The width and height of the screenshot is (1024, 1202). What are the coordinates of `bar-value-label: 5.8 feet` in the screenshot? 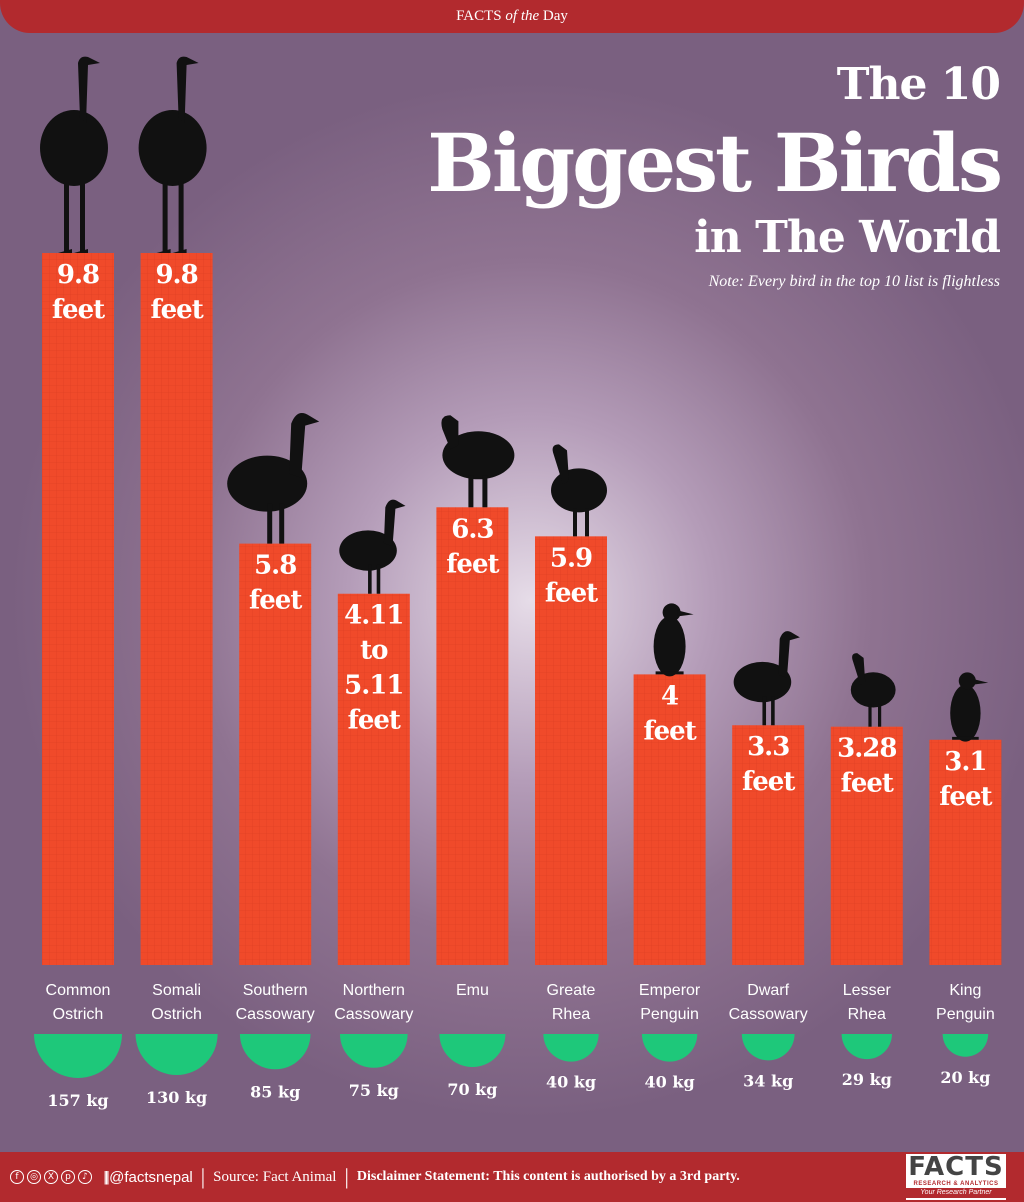 It's located at (275, 583).